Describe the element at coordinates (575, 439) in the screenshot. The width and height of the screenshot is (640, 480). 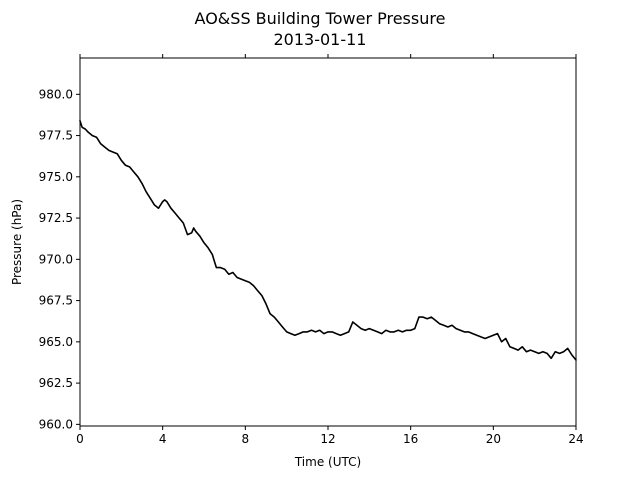
I see `x-tick-label: 24` at that location.